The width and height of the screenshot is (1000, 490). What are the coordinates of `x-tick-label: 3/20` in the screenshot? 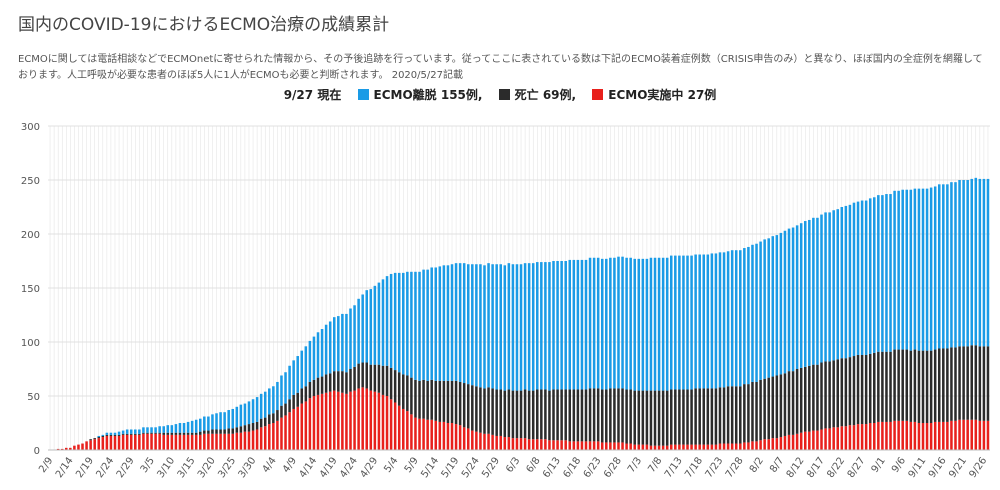 It's located at (207, 467).